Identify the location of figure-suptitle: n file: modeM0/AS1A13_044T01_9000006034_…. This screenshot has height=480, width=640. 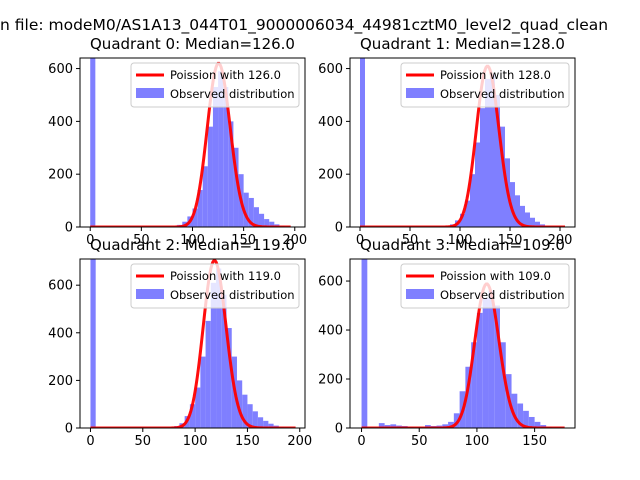
(304, 25).